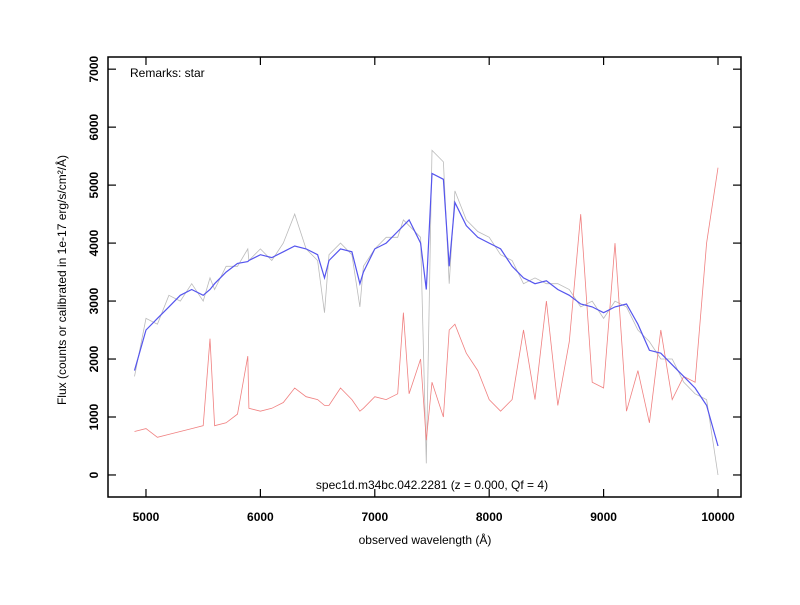  What do you see at coordinates (718, 517) in the screenshot?
I see `x-tick-label: 10000` at bounding box center [718, 517].